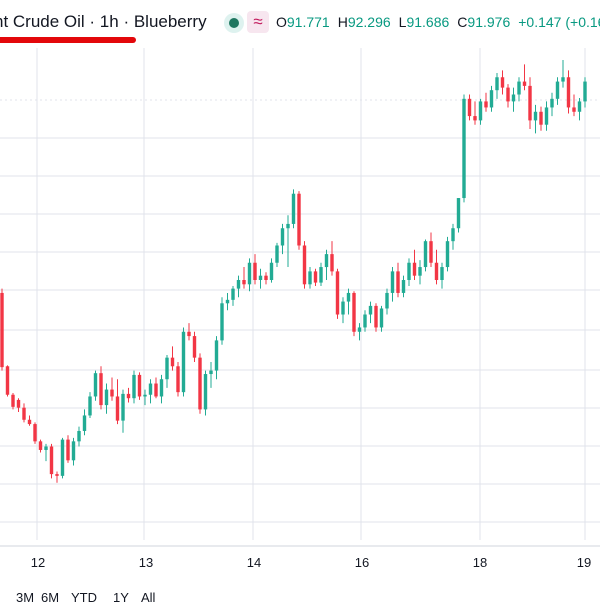  I want to click on open-value: 91.771, so click(308, 22).